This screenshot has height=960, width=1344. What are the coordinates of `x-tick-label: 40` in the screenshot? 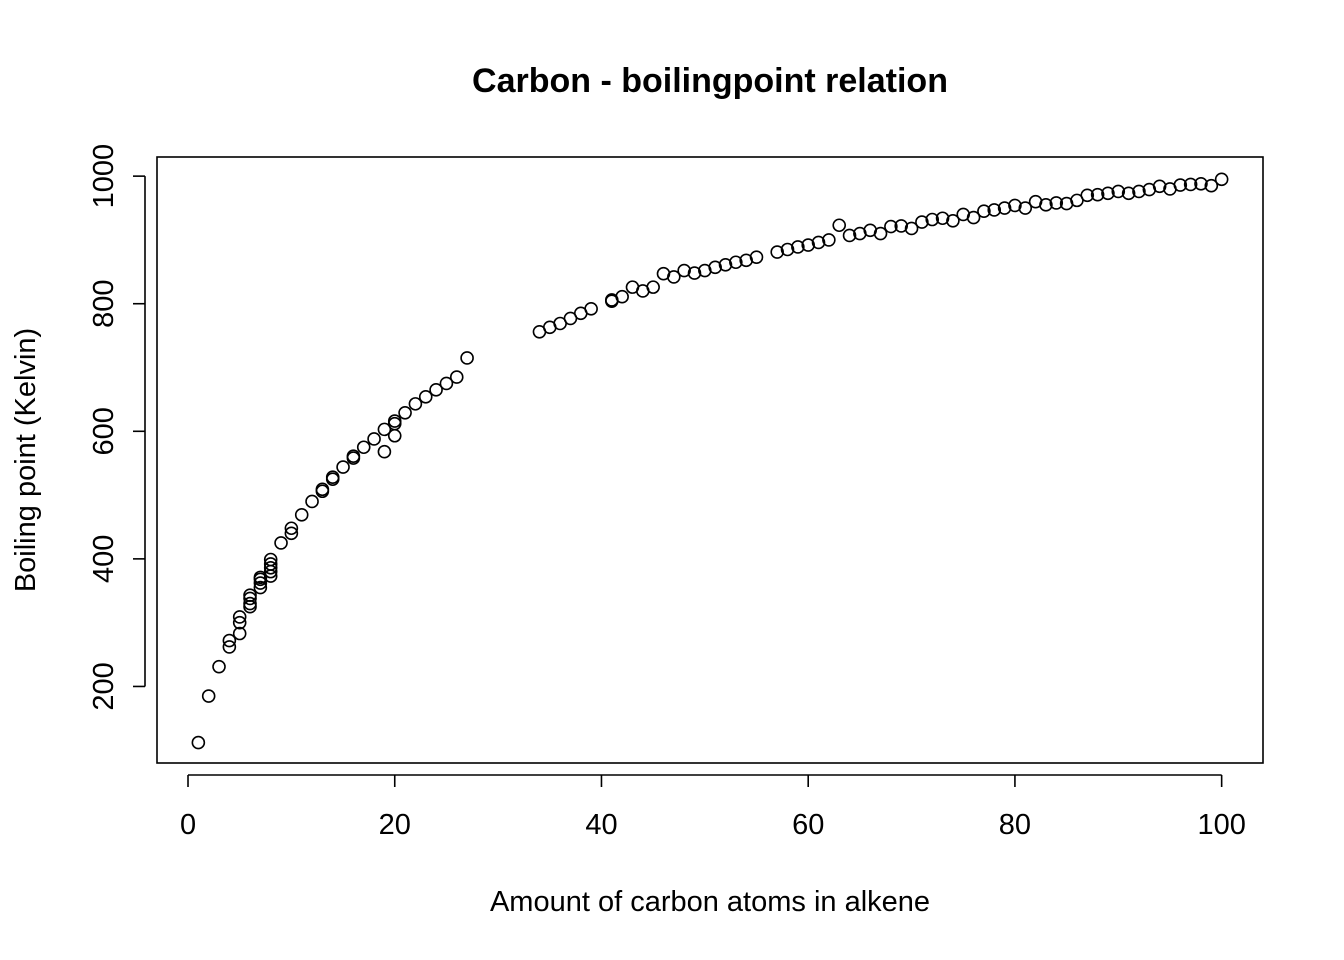 It's located at (601, 825).